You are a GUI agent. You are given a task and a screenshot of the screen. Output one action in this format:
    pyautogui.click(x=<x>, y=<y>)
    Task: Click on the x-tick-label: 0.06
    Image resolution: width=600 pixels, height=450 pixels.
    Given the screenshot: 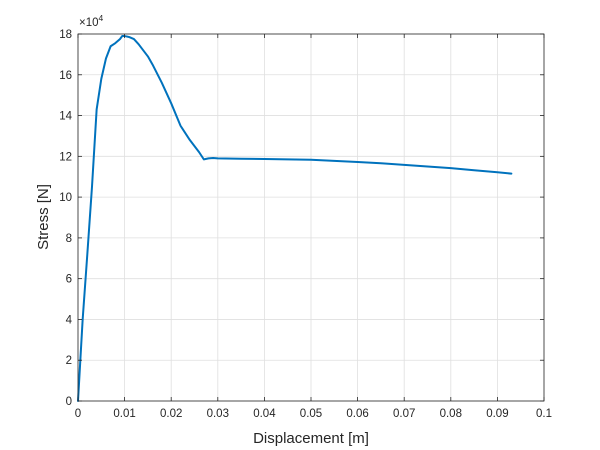 What is the action you would take?
    pyautogui.click(x=357, y=414)
    